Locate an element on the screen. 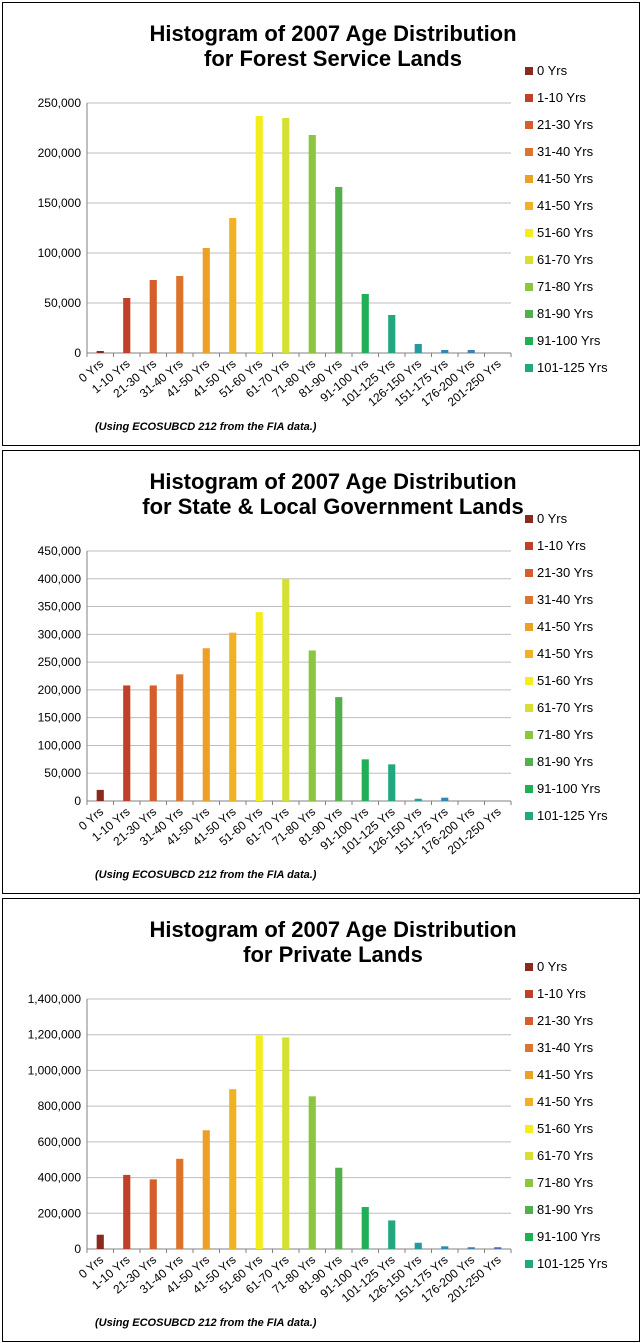 Image resolution: width=644 pixels, height=1343 pixels. legend-item: 0 Yrs is located at coordinates (580, 972).